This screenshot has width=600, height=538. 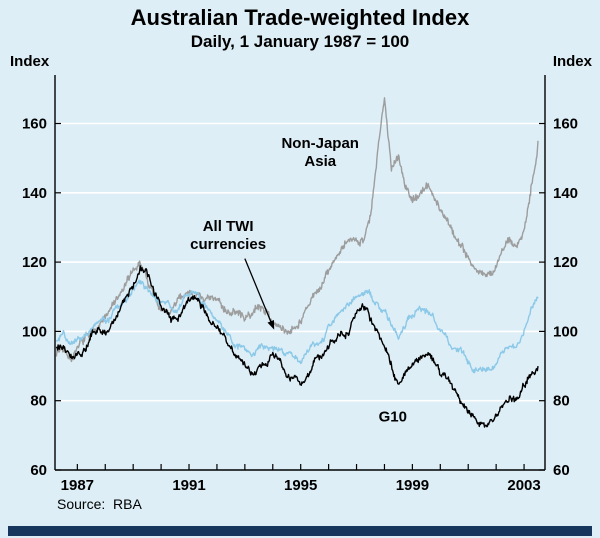 I want to click on y-tick-label-left: 100, so click(x=34, y=331).